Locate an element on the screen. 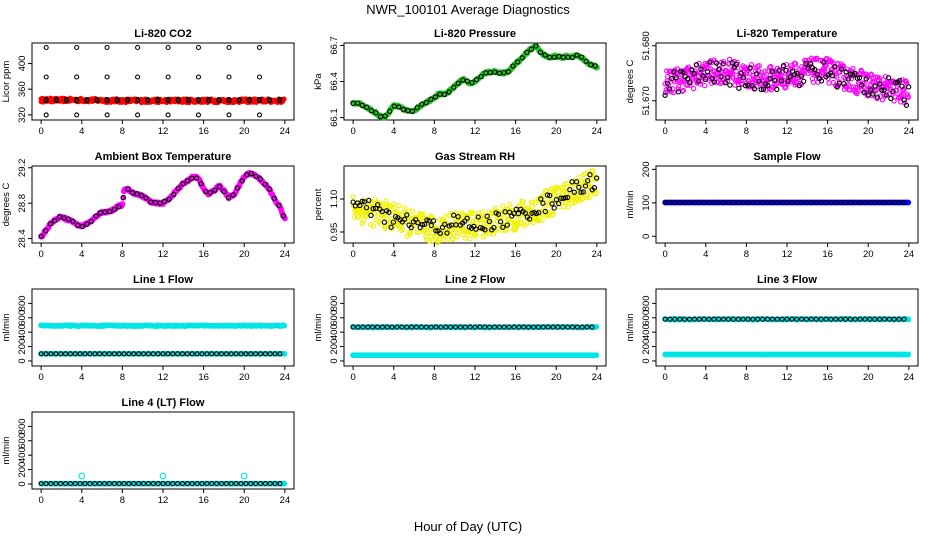 This screenshot has height=540, width=936. y-axis-label: degrees C is located at coordinates (6, 204).